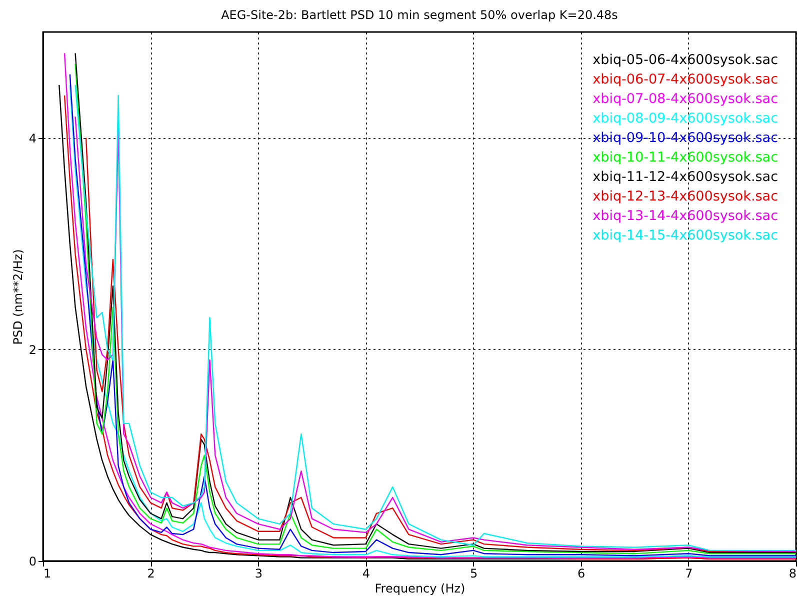  Describe the element at coordinates (685, 60) in the screenshot. I see `text: xbiq-05-06-4x600sysok.sac` at that location.